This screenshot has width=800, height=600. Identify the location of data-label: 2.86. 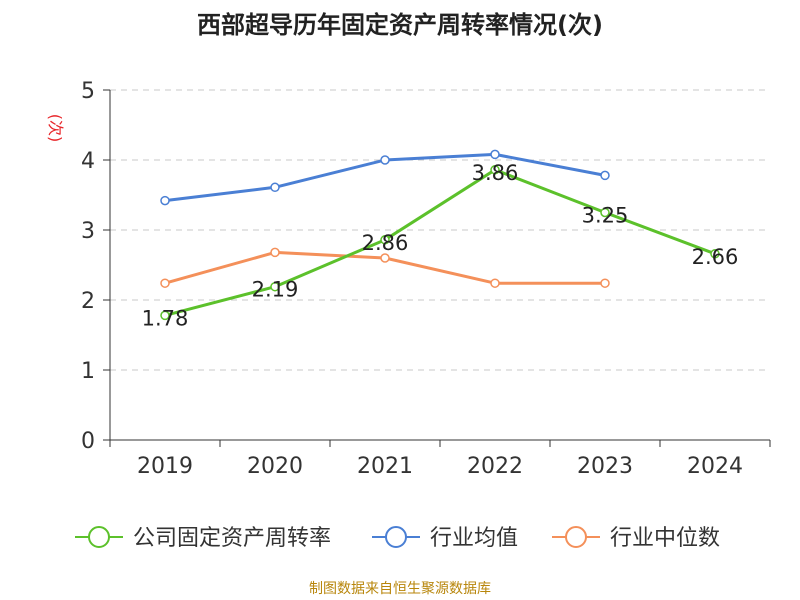
(385, 243).